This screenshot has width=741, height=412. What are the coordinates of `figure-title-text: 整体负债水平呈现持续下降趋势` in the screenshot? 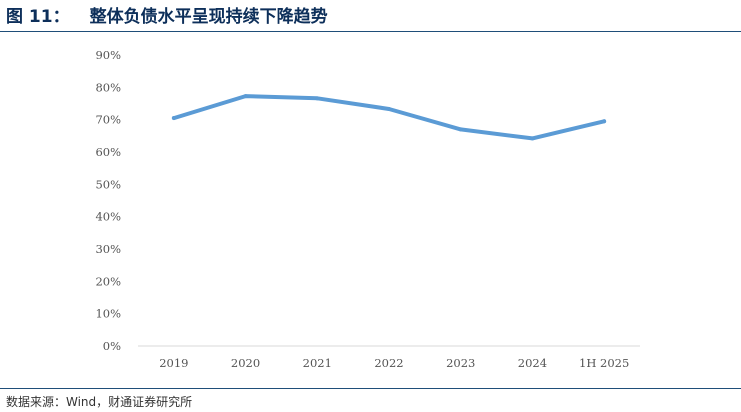 It's located at (208, 17).